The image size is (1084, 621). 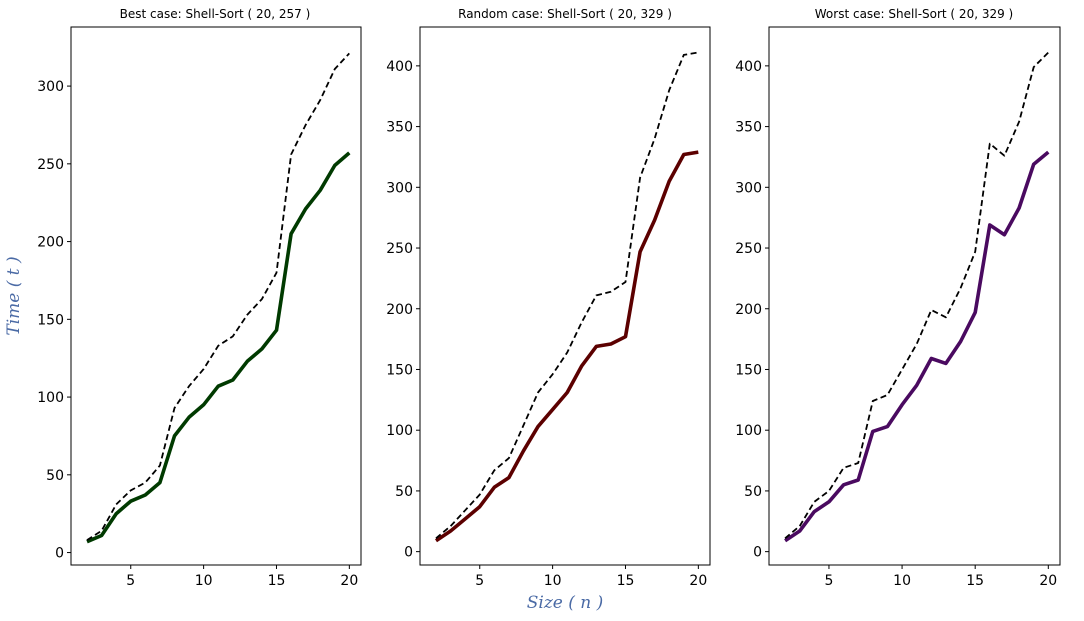 I want to click on random-case-y-tick-label: 100, so click(x=399, y=431).